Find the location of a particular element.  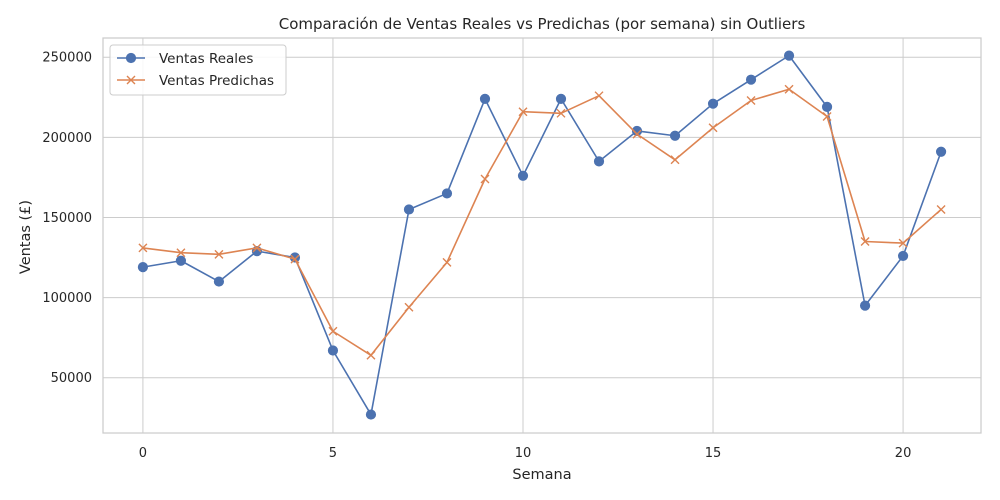

y-tick-label: 200000 is located at coordinates (67, 138).